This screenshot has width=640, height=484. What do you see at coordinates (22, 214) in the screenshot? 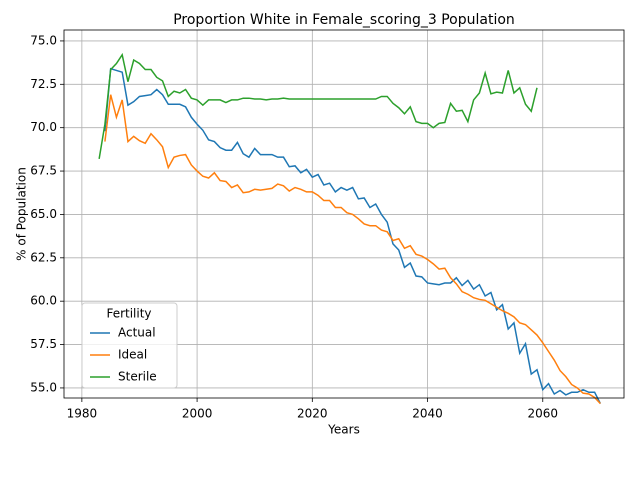
I see `y-axis-label: % of Population` at bounding box center [22, 214].